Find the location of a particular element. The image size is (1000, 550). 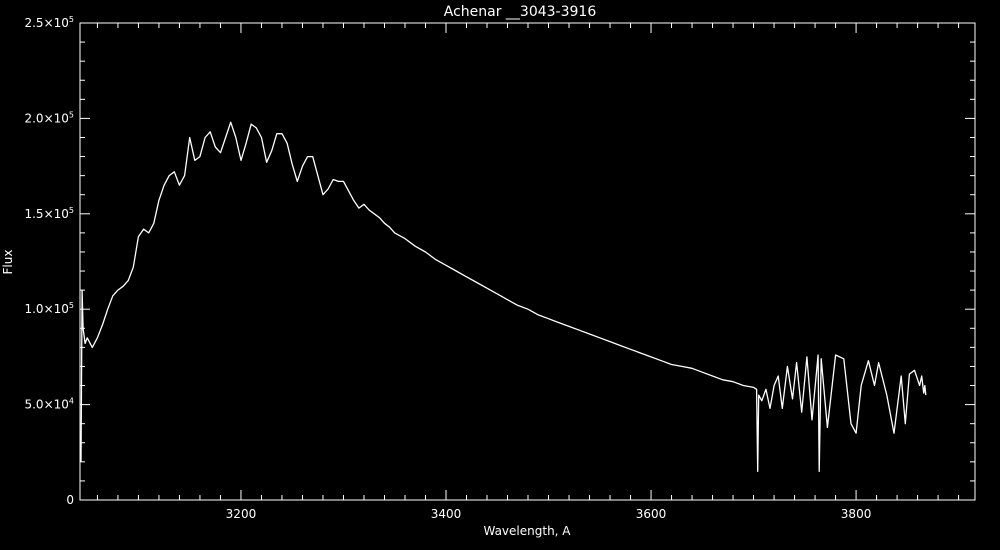

y-tick-label: 1.5×105 is located at coordinates (49, 213).